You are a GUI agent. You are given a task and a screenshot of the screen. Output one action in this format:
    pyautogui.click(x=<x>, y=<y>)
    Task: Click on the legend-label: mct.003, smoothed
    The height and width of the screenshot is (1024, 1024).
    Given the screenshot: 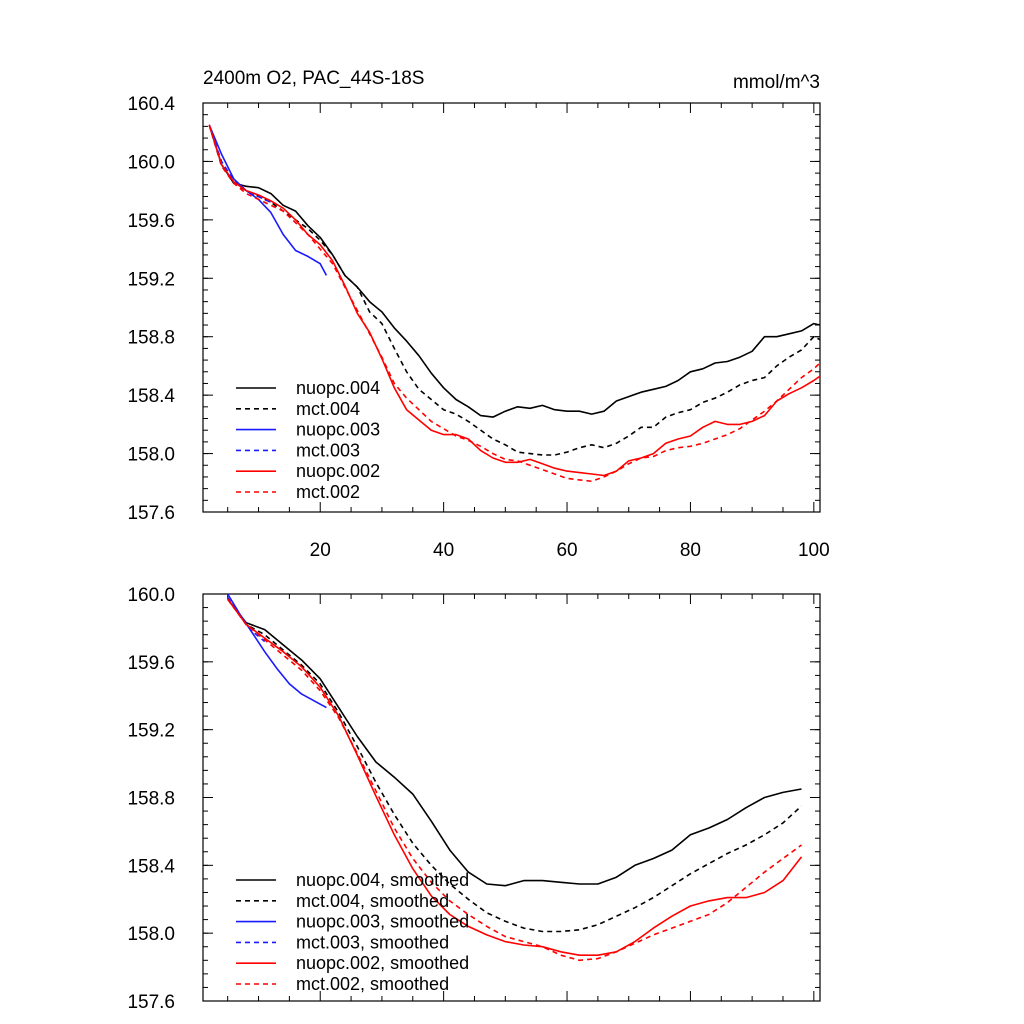 What is the action you would take?
    pyautogui.click(x=372, y=942)
    